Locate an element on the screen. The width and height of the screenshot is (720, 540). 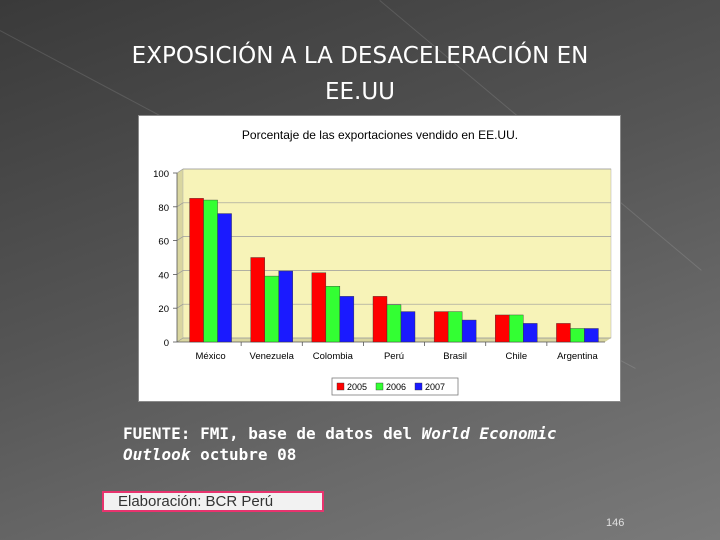
legend-label: 2006 is located at coordinates (396, 387).